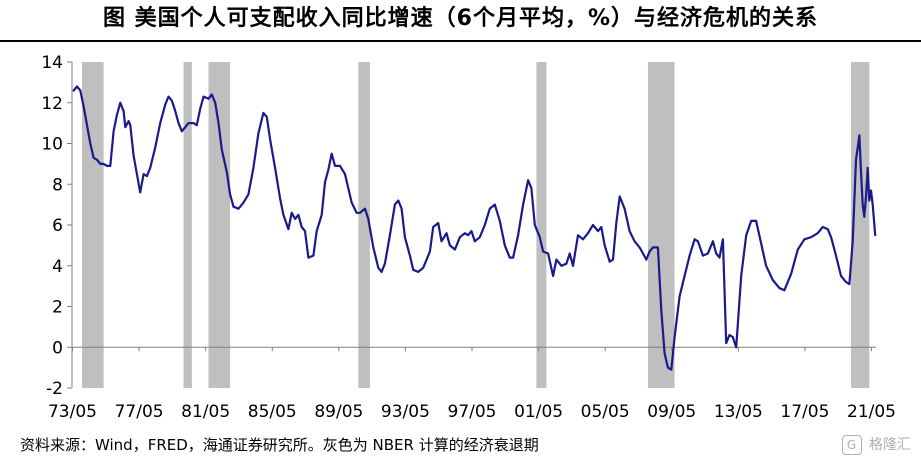  What do you see at coordinates (57, 348) in the screenshot?
I see `y-tick-label: 0` at bounding box center [57, 348].